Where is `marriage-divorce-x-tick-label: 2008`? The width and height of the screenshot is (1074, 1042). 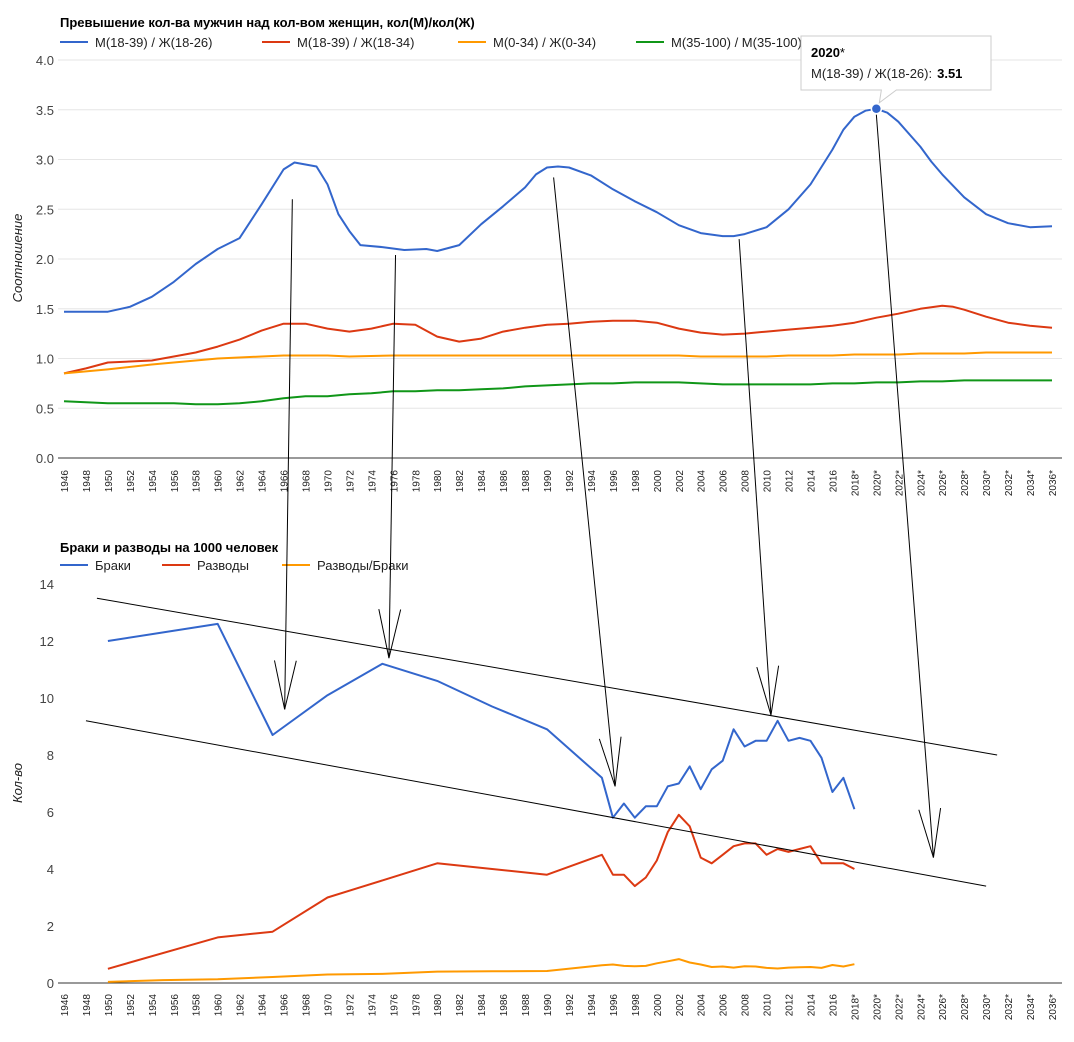 marriage-divorce-x-tick-label: 2008 is located at coordinates (746, 1005).